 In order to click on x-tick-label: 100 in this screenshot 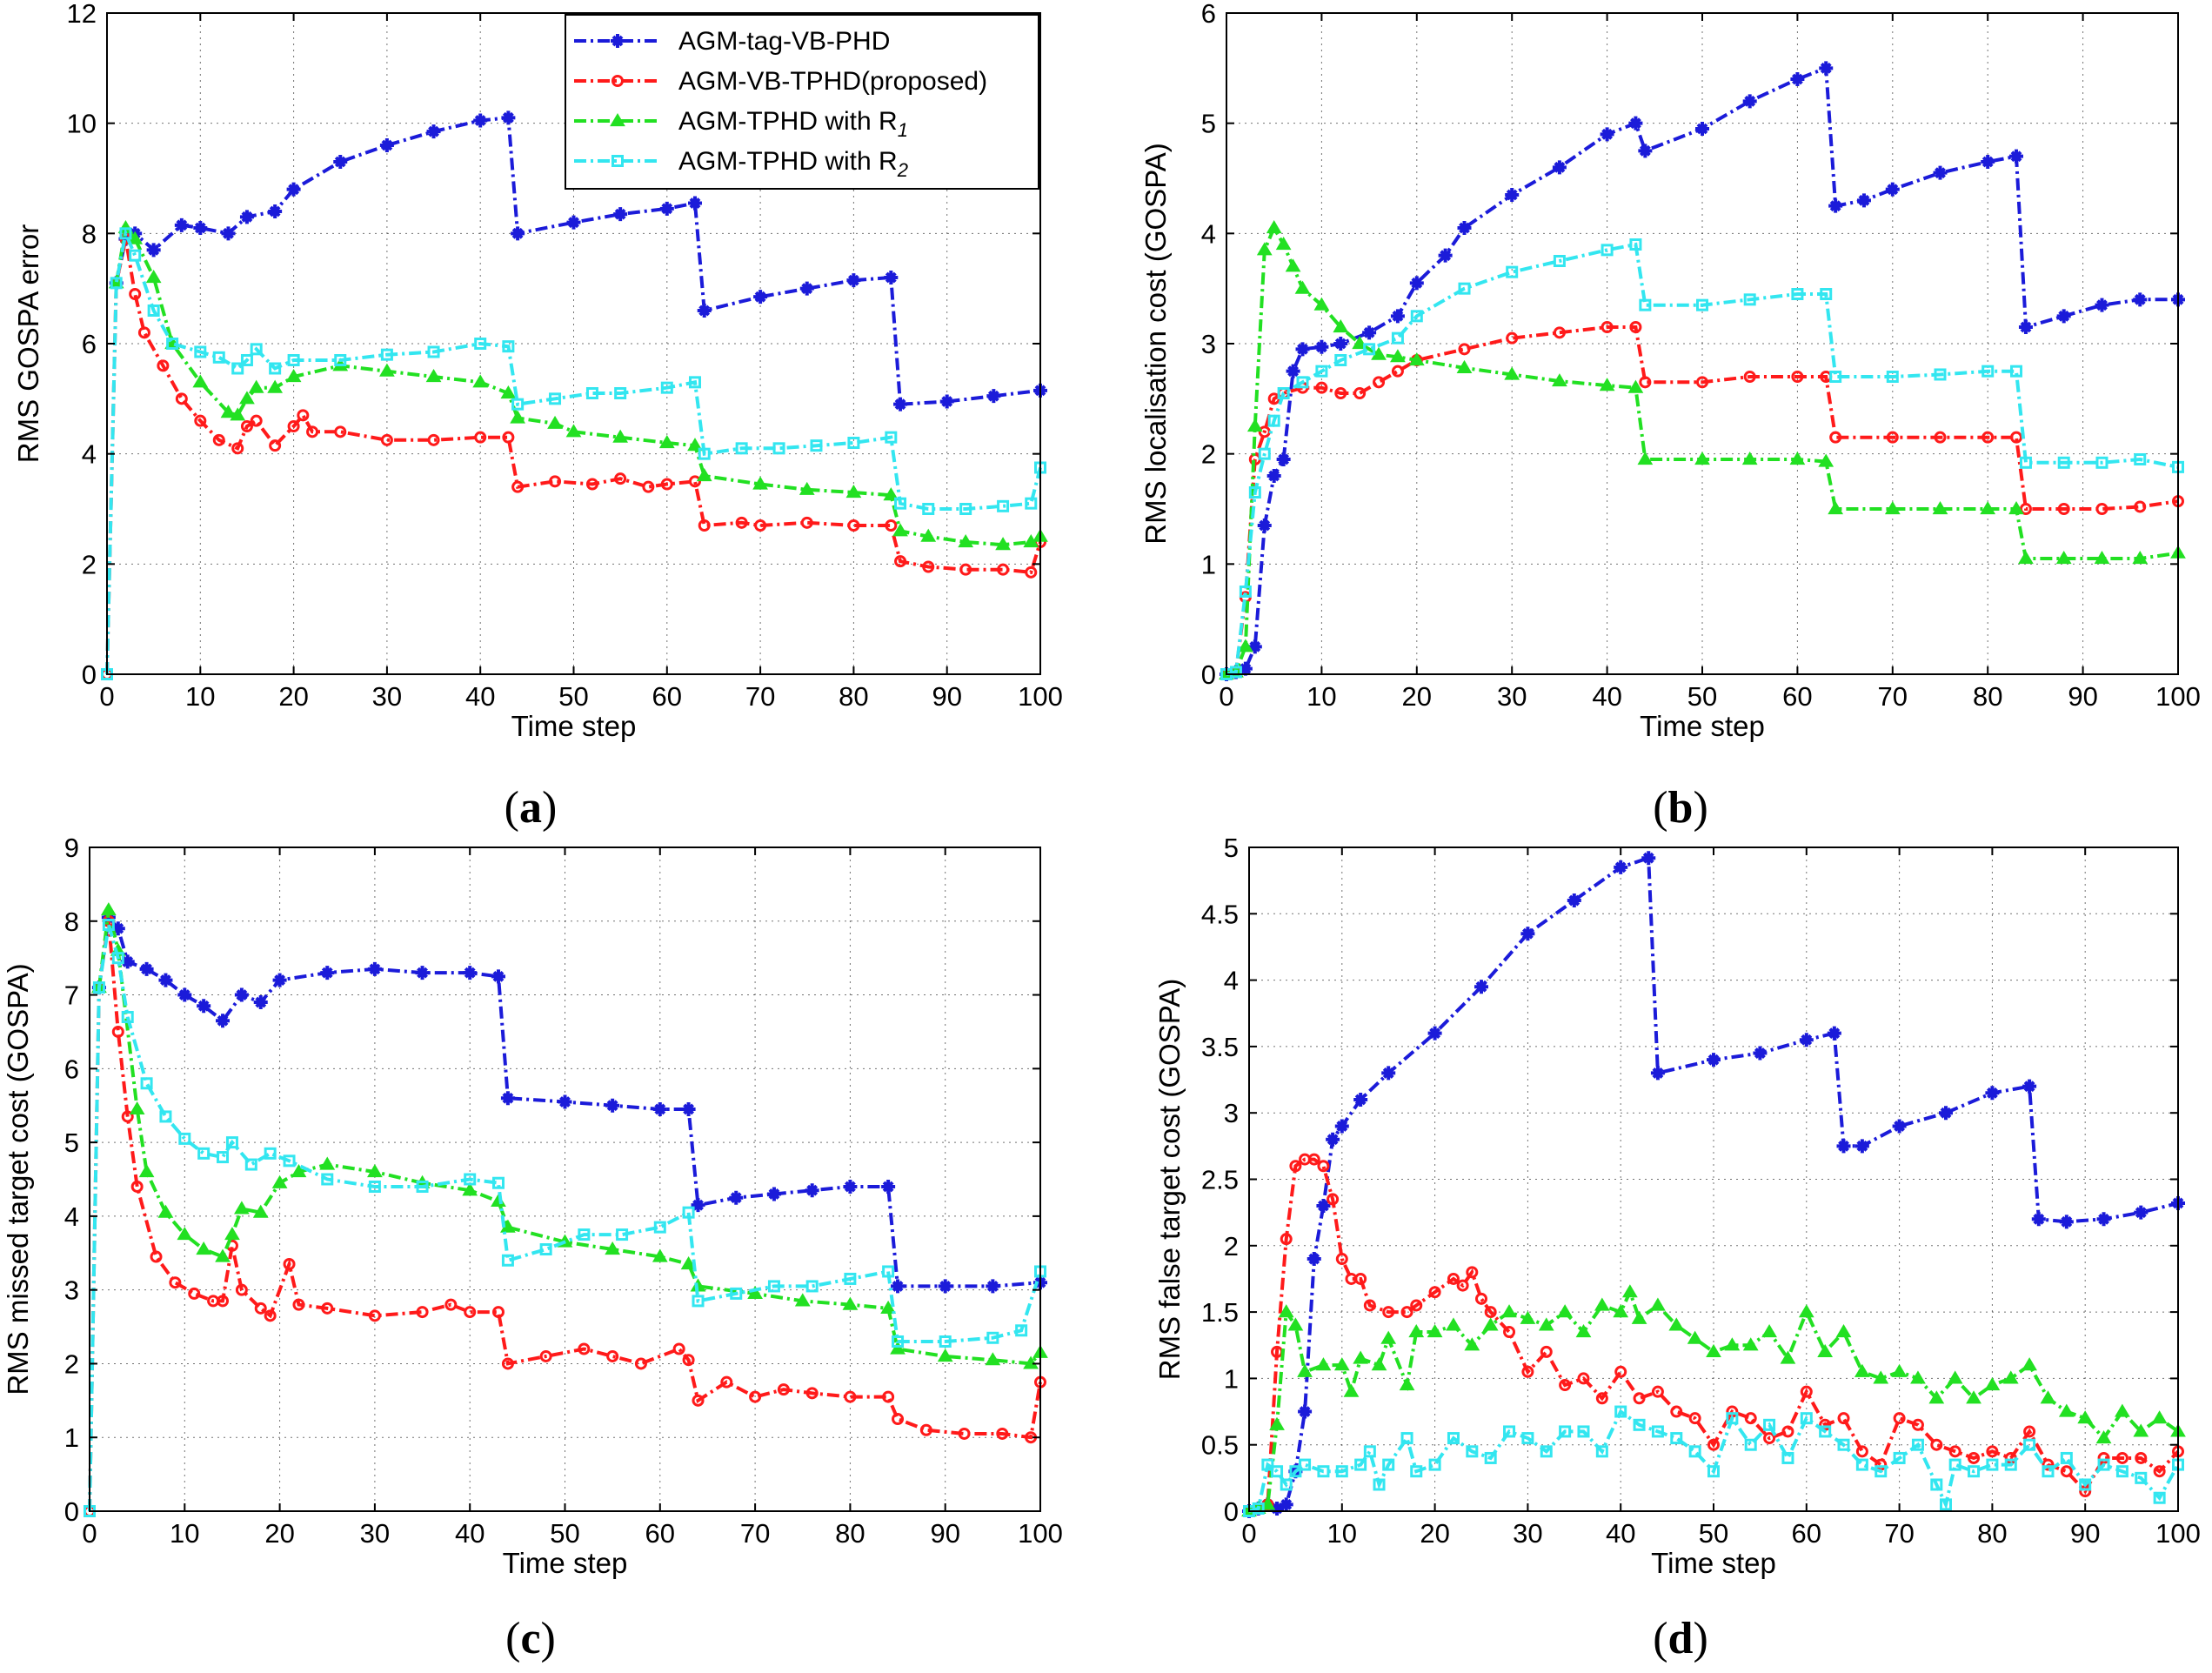, I will do `click(2178, 696)`.